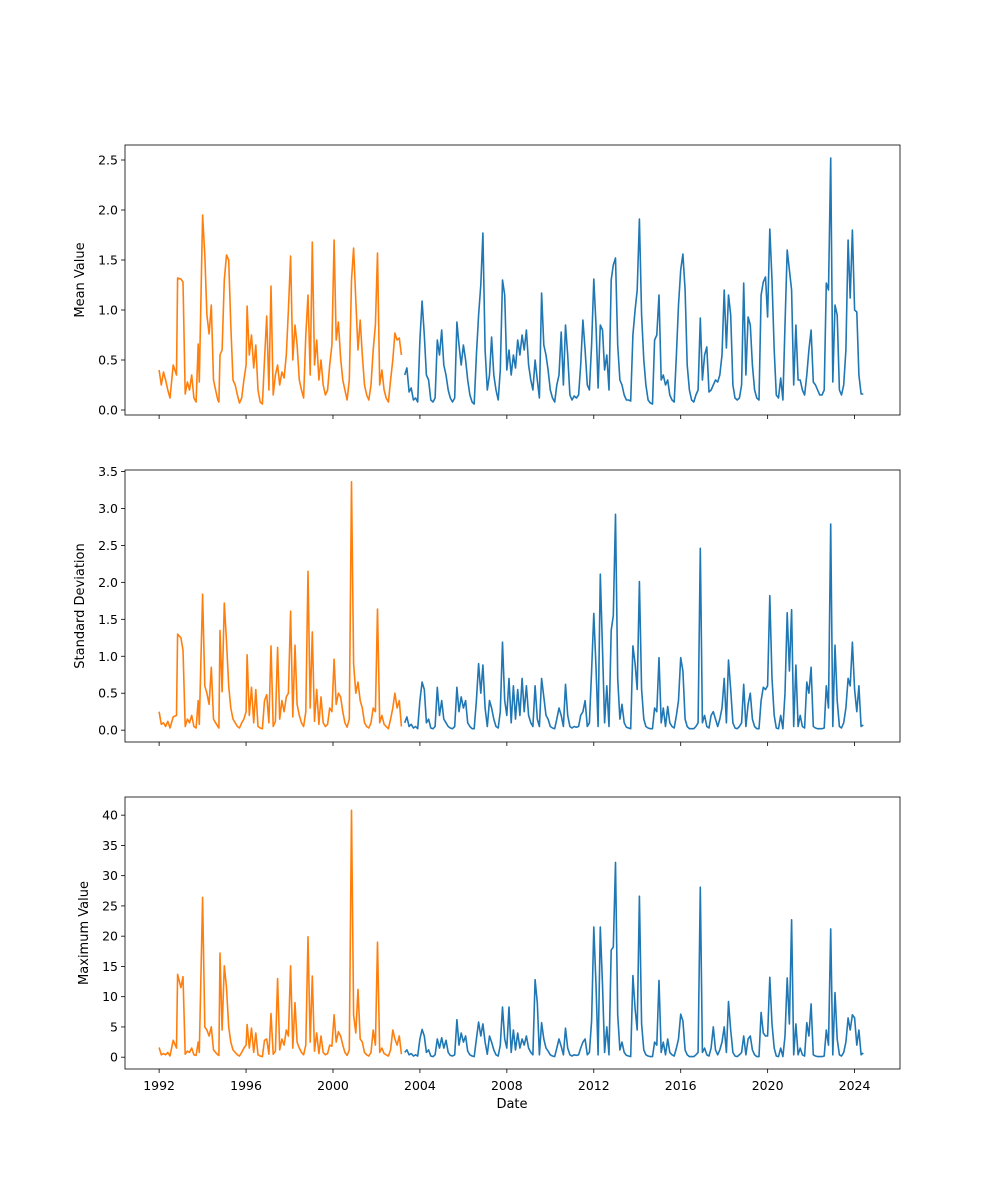  Describe the element at coordinates (420, 1085) in the screenshot. I see `x-tick-label: 2004` at that location.